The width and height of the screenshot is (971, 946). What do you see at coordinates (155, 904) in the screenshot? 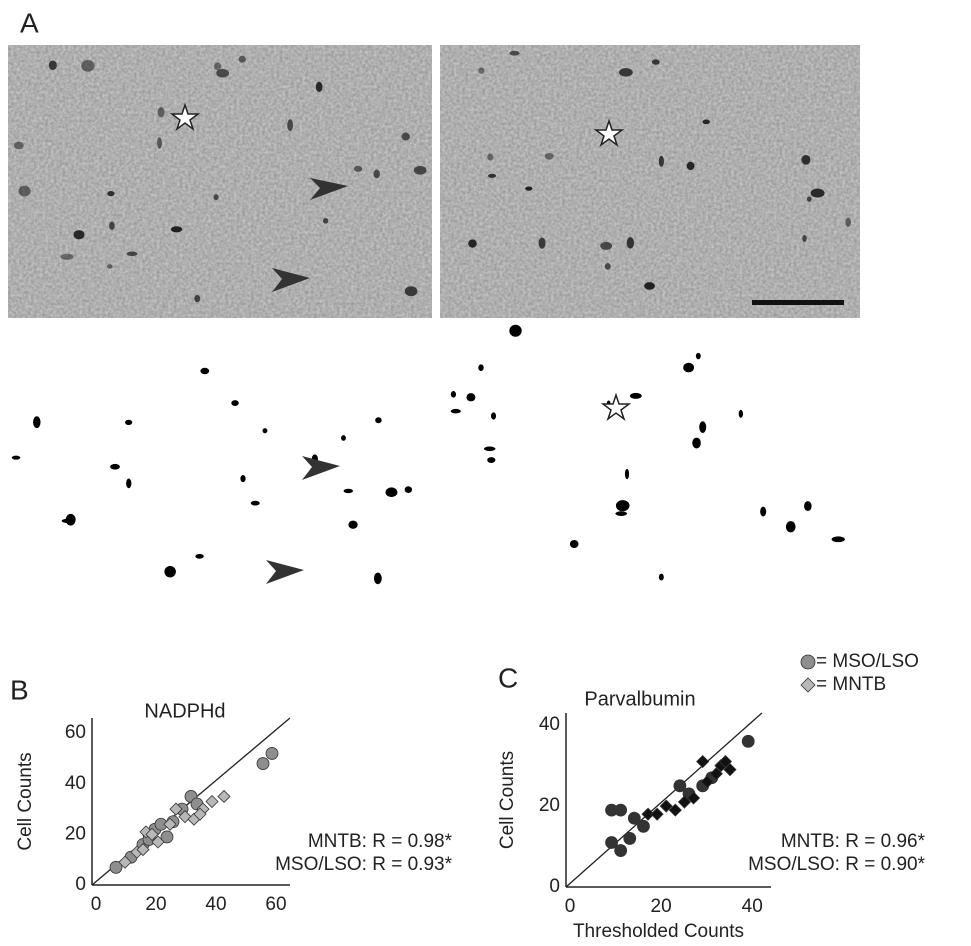
I see `x-tick-label: 20` at bounding box center [155, 904].